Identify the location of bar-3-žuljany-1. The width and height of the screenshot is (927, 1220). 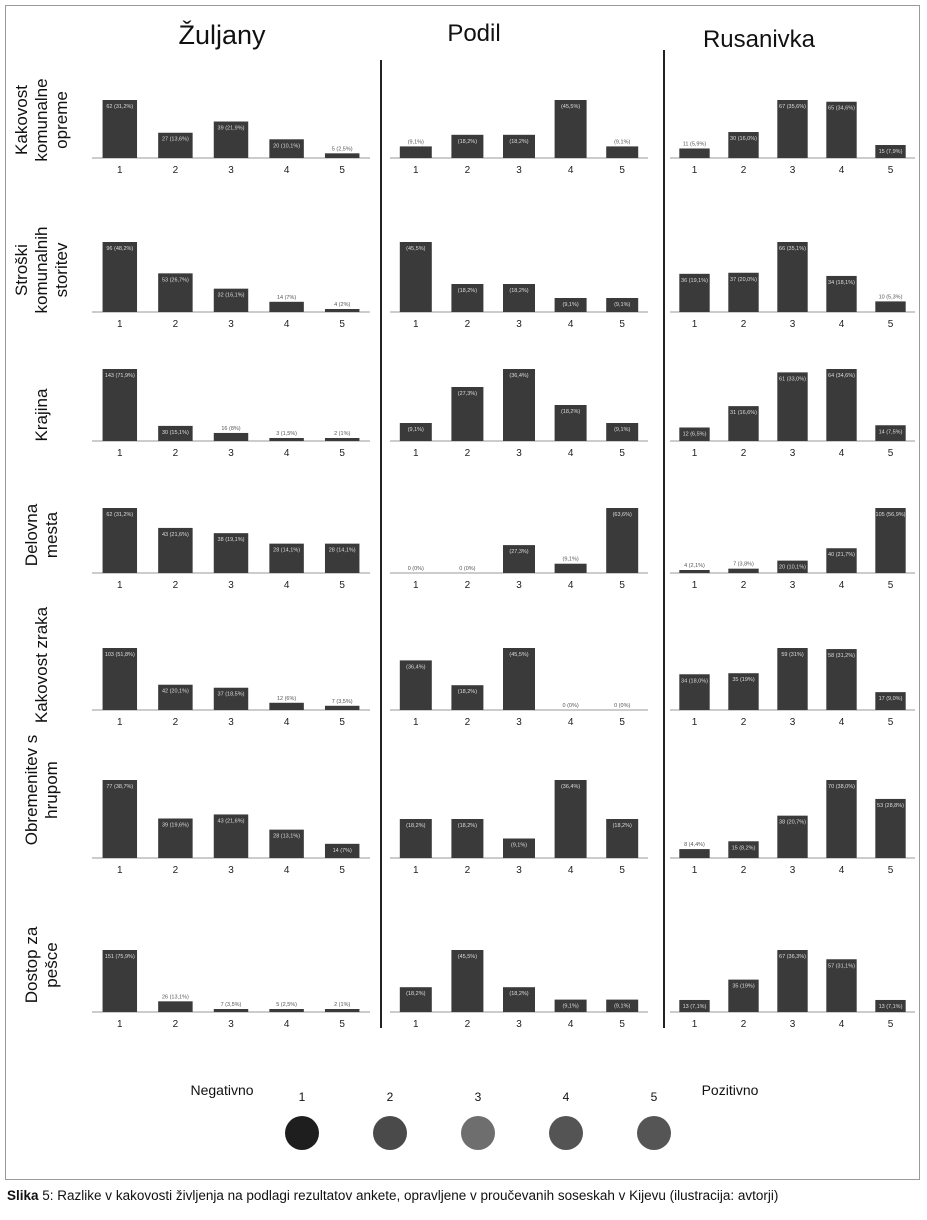
(120, 540).